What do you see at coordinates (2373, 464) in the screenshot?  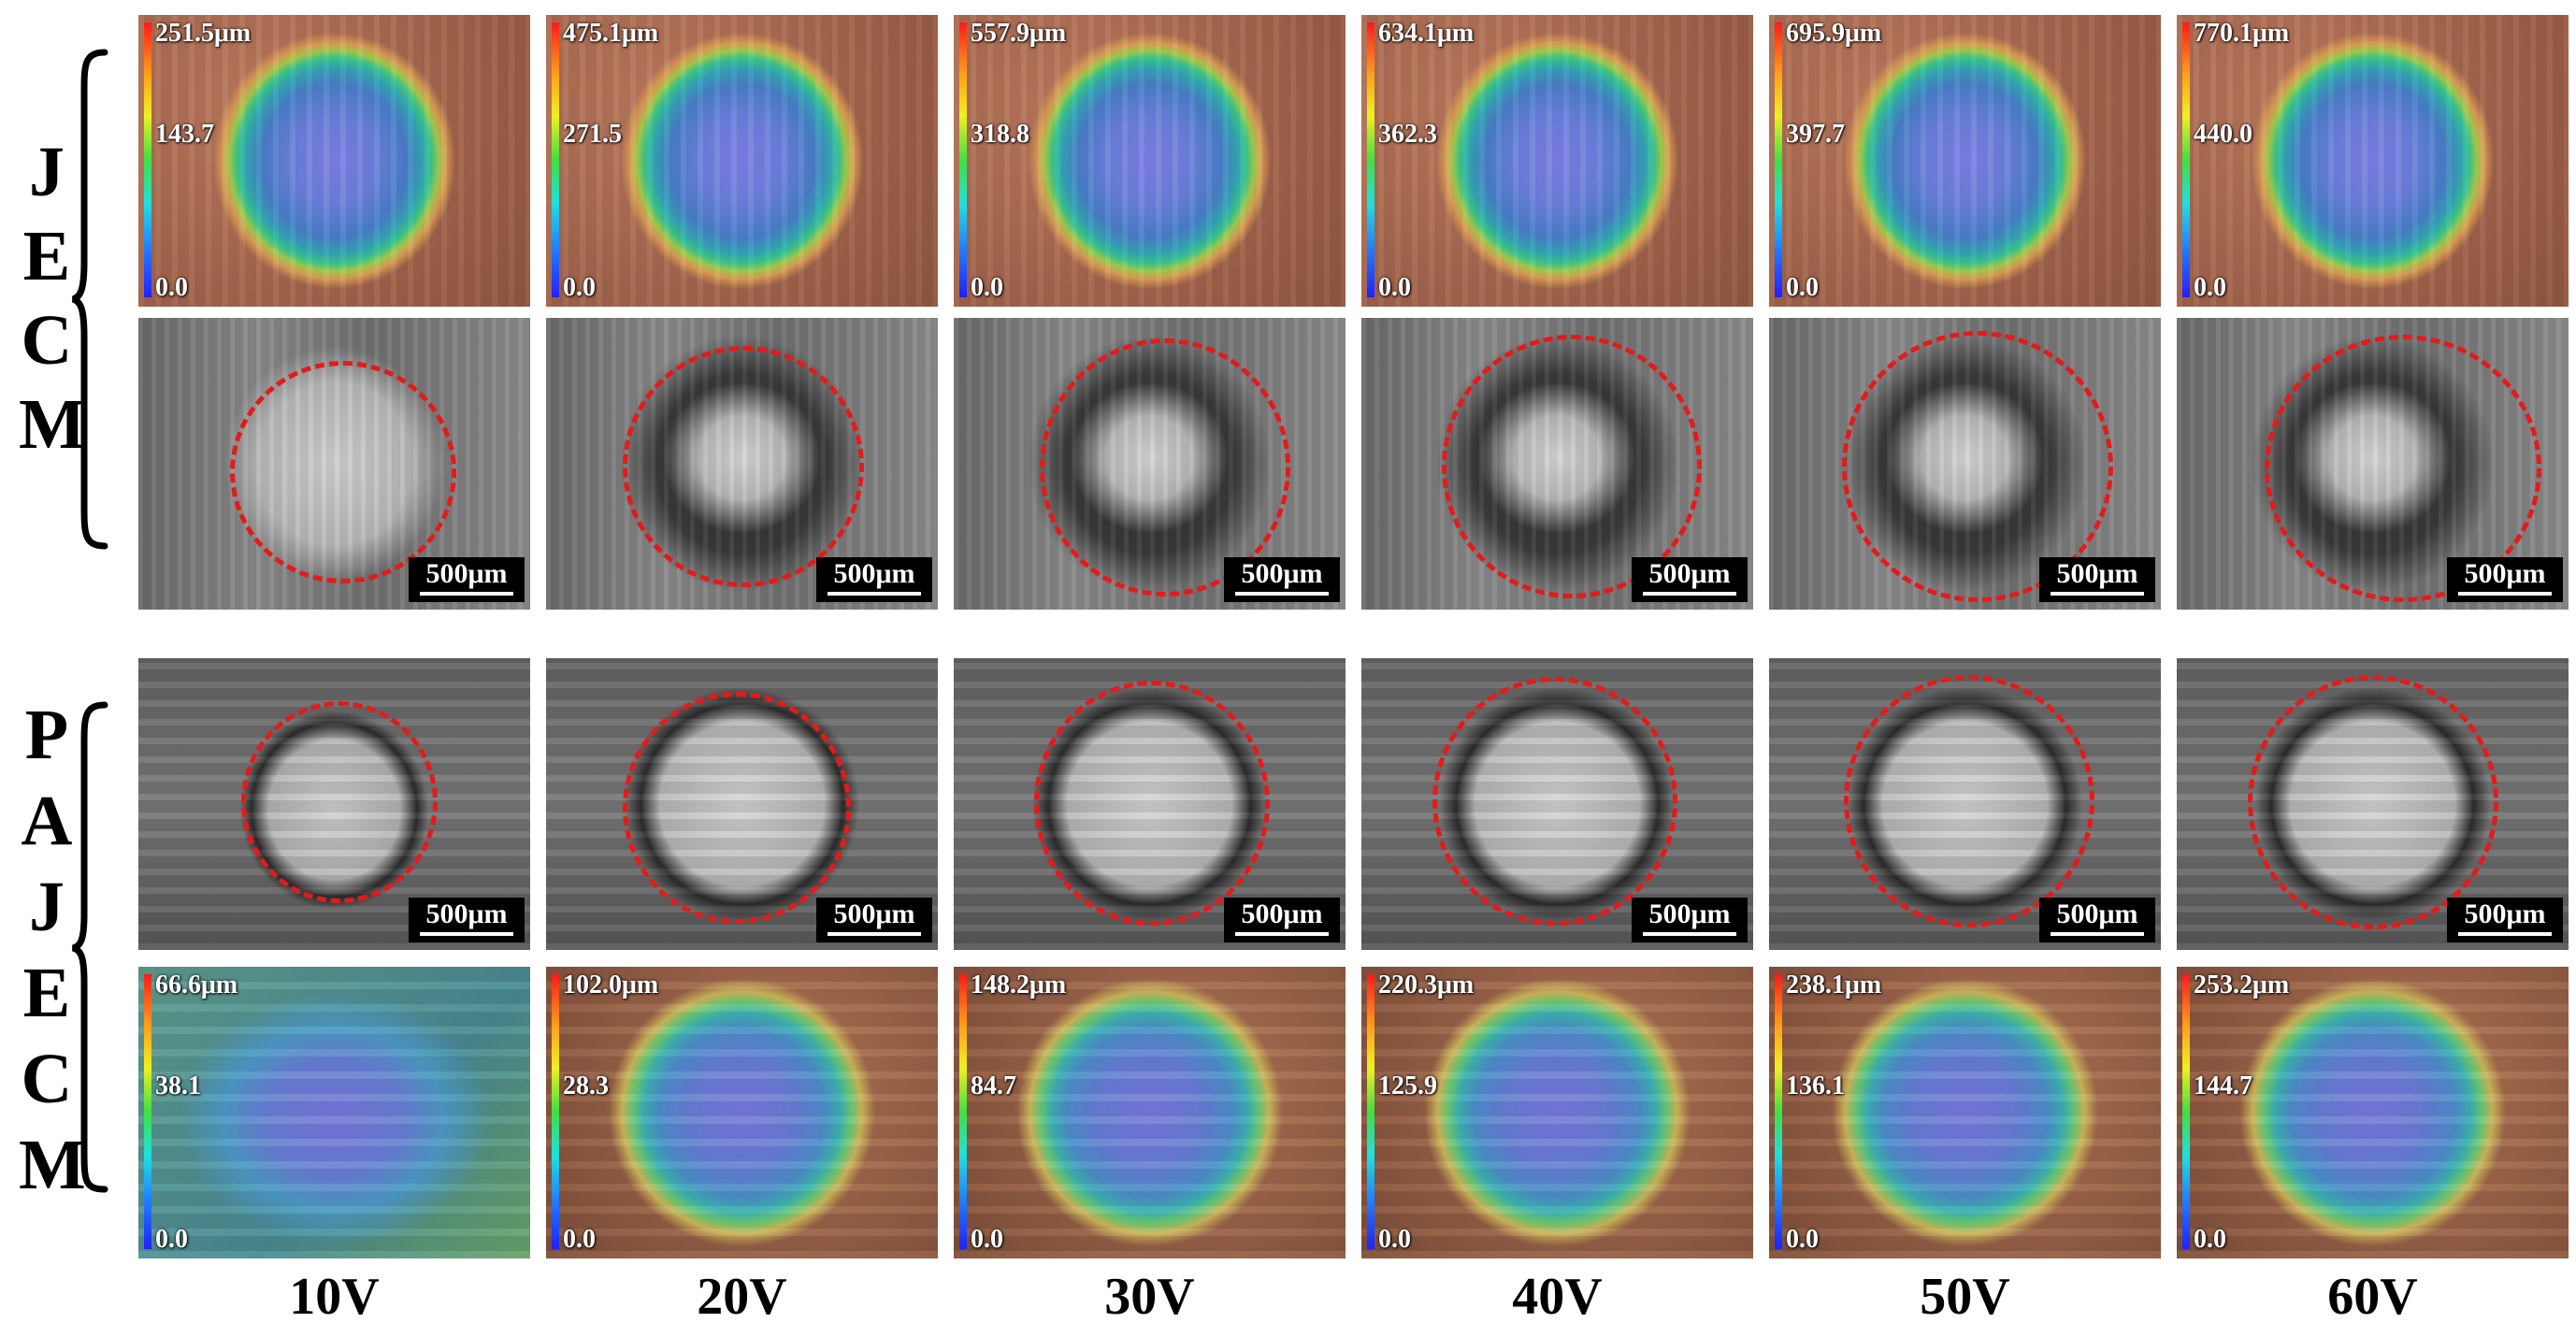 I see `jecm-micrograph-60v: 500μm` at bounding box center [2373, 464].